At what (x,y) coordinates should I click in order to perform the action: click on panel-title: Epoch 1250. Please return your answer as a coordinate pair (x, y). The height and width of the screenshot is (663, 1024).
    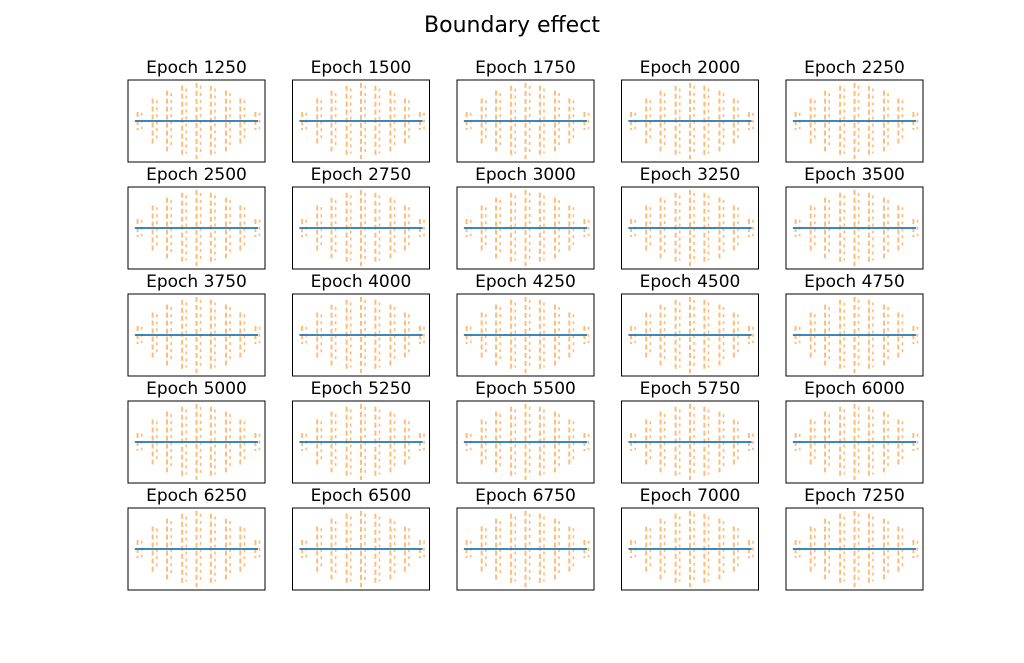
    Looking at the image, I should click on (196, 68).